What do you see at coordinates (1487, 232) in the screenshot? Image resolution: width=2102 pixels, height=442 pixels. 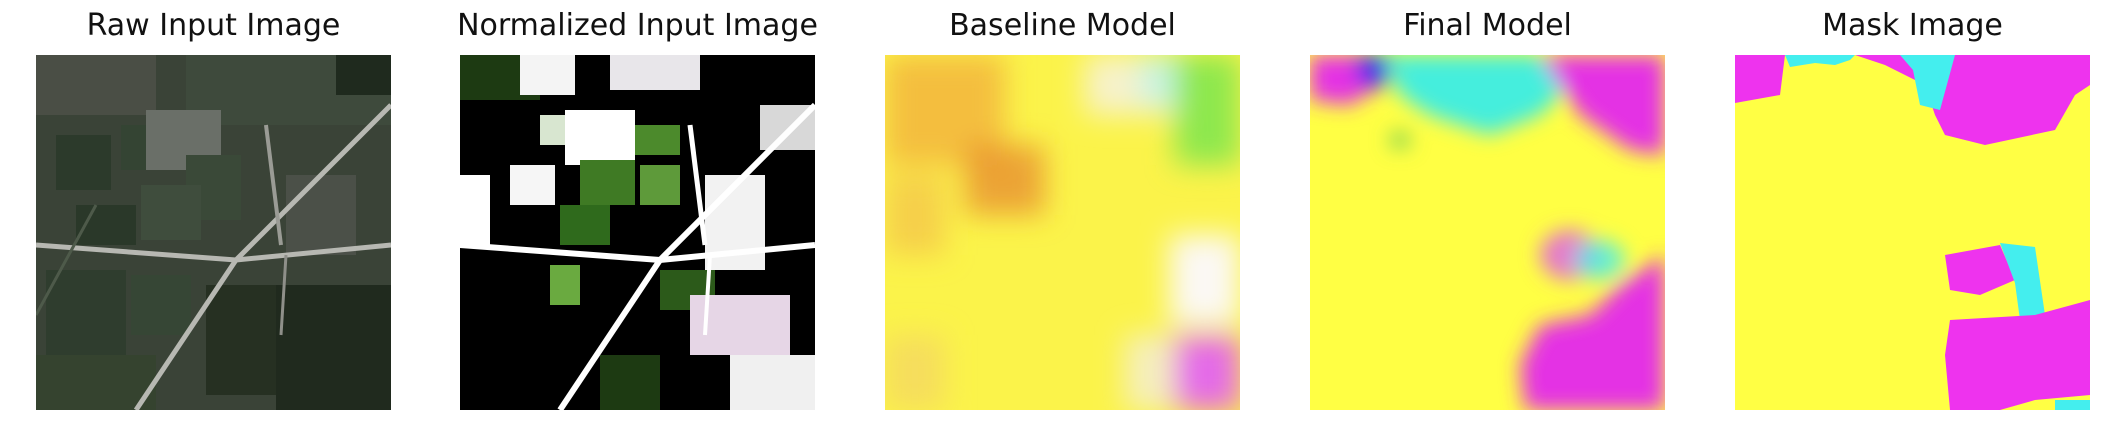 I see `final-prediction-image` at bounding box center [1487, 232].